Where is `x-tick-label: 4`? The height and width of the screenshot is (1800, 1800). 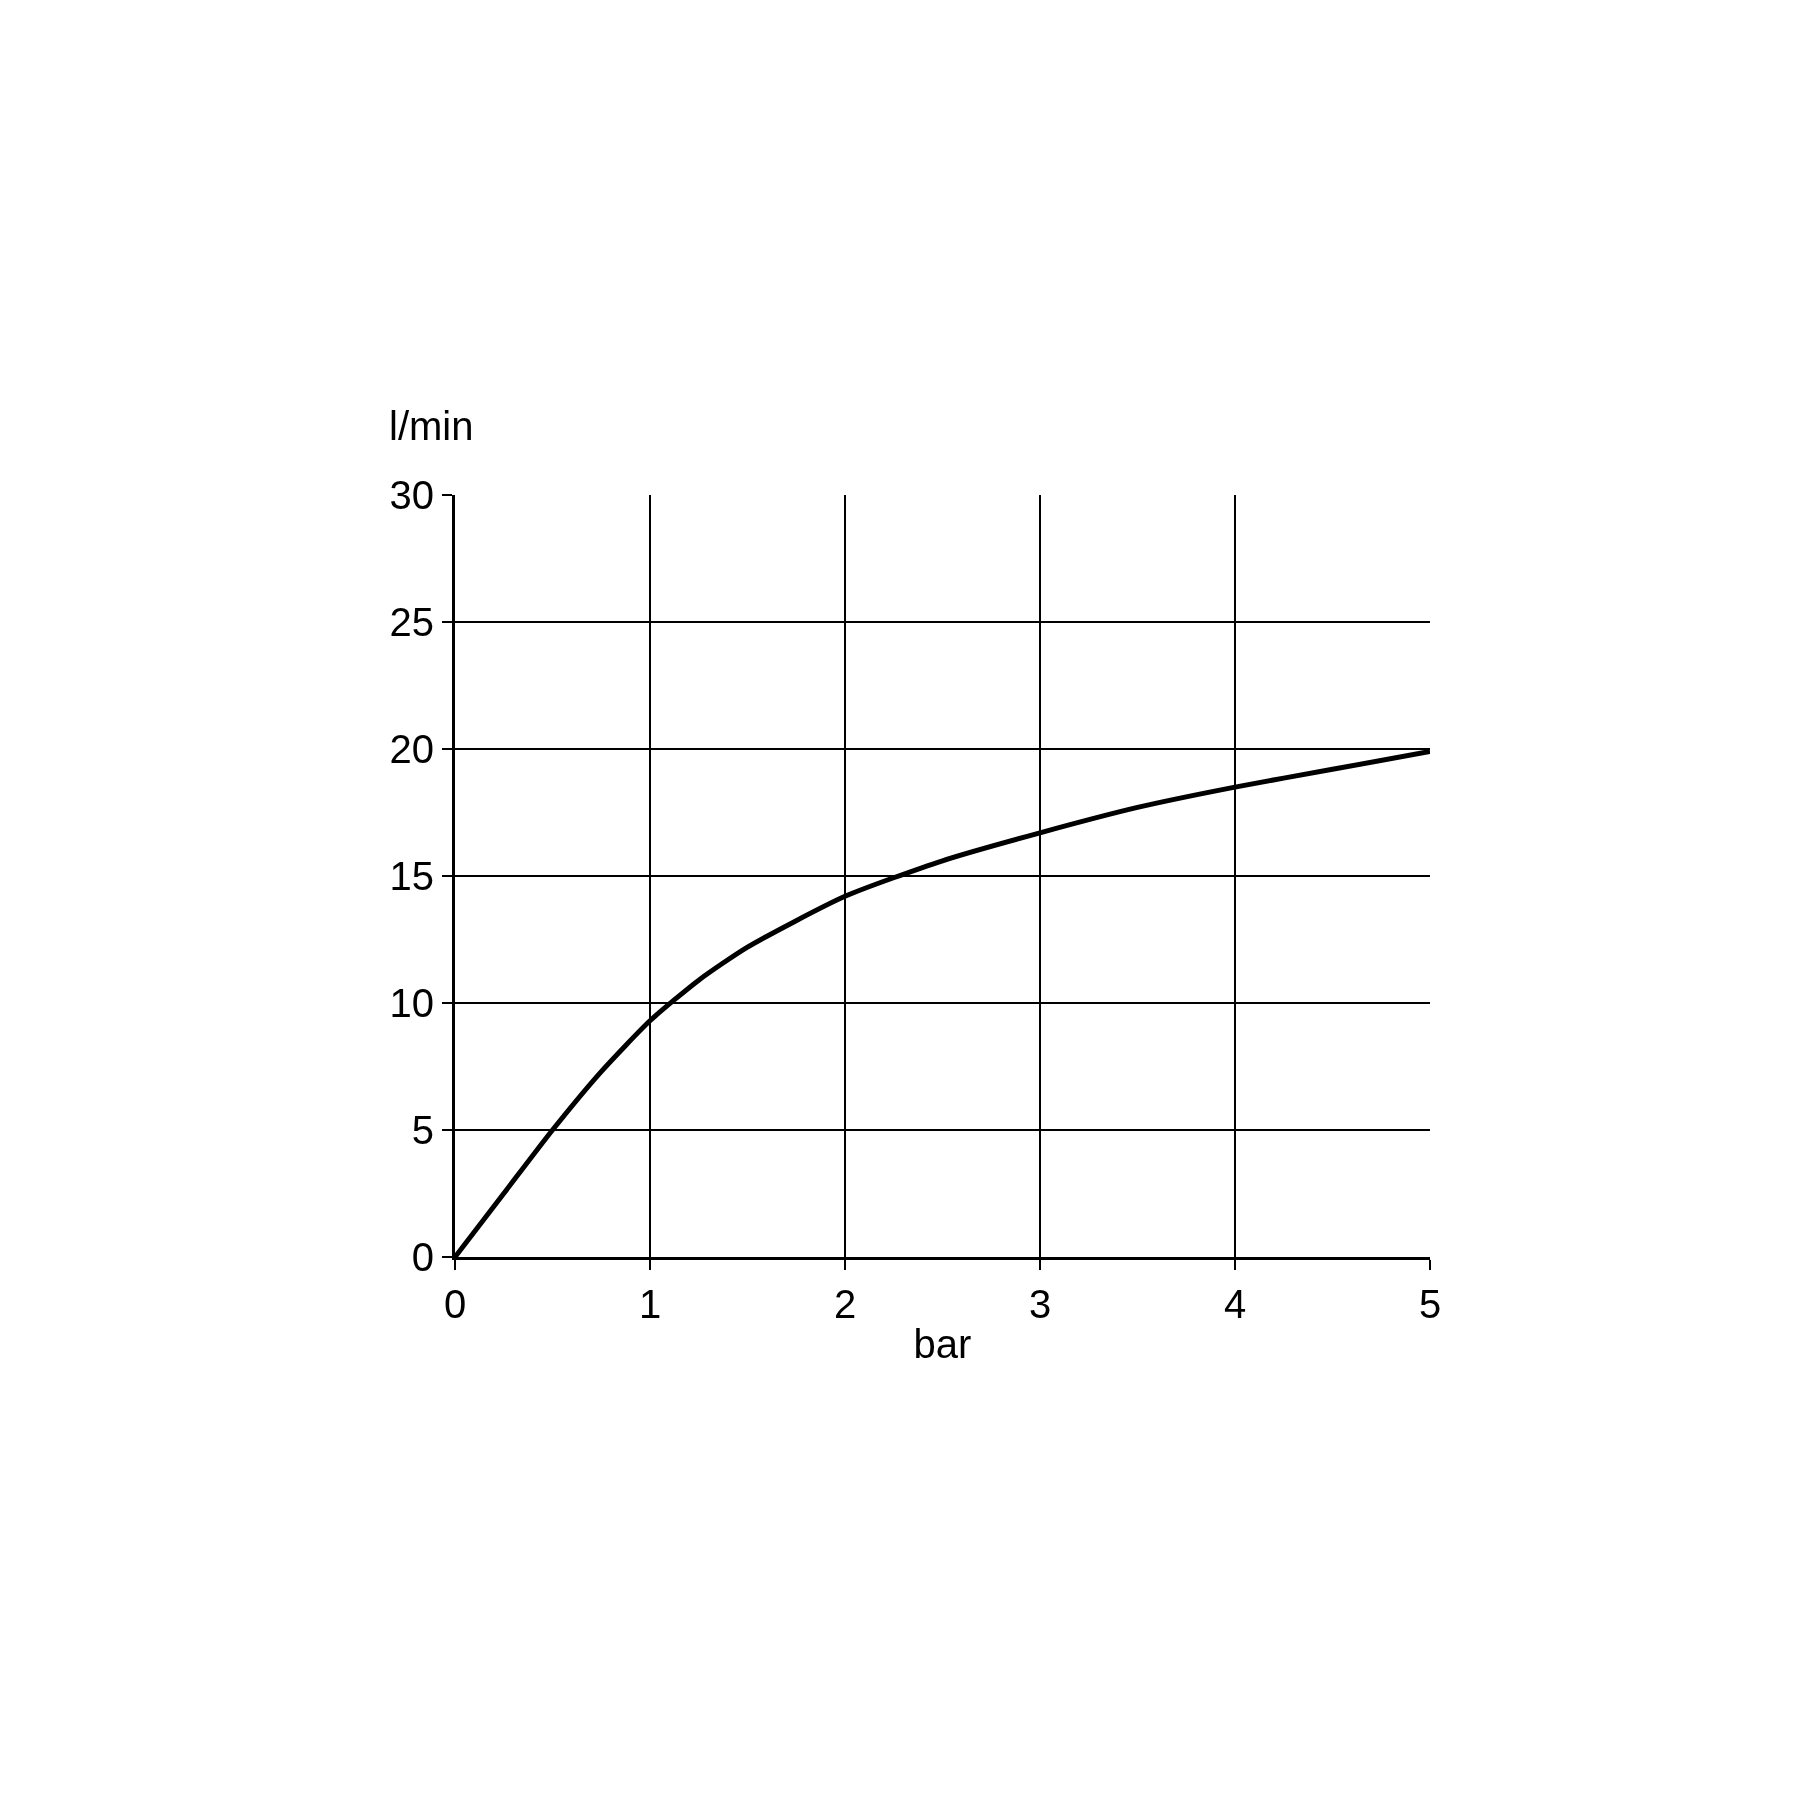 x-tick-label: 4 is located at coordinates (1235, 1304).